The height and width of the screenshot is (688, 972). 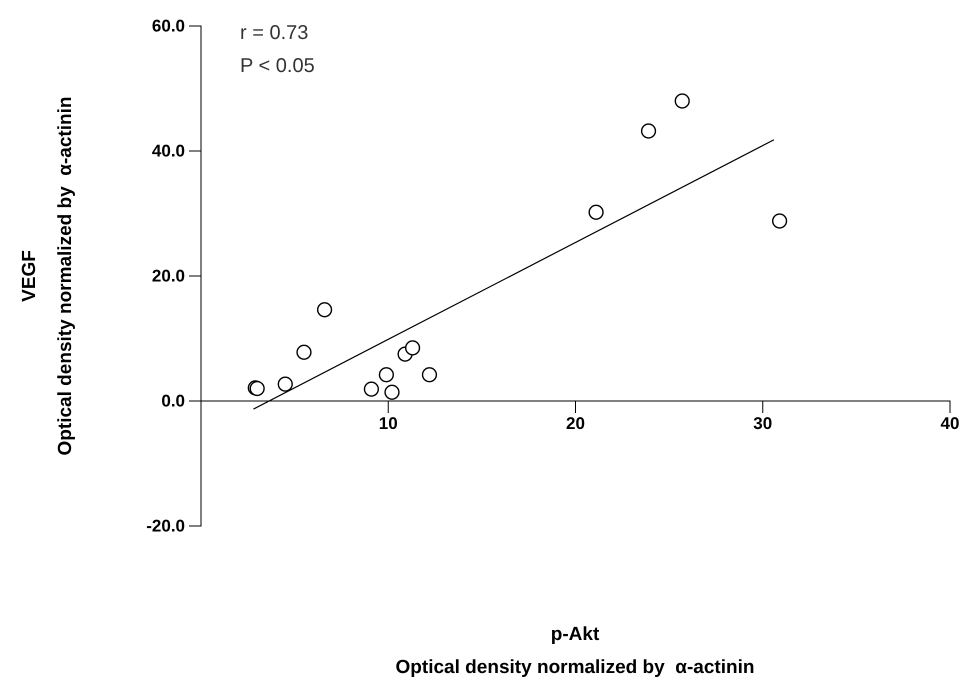 I want to click on y-tick-label: 60.0, so click(x=168, y=26).